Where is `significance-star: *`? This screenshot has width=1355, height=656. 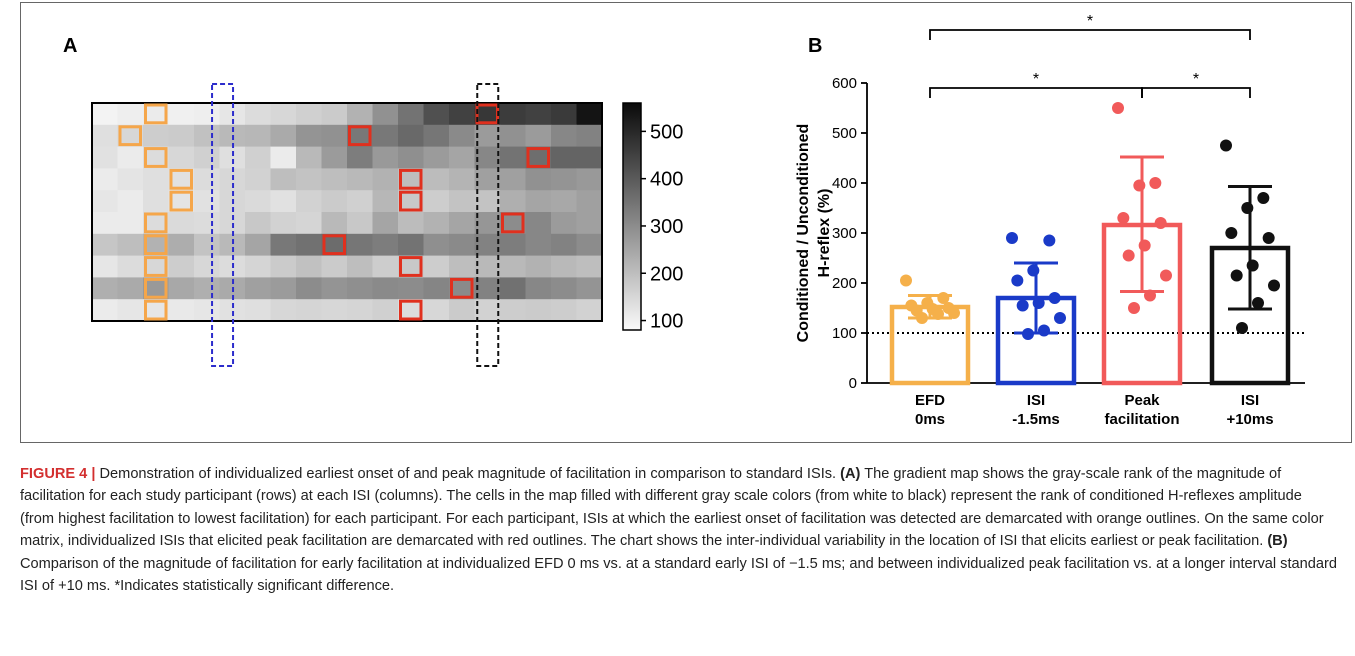 significance-star: * is located at coordinates (1036, 79).